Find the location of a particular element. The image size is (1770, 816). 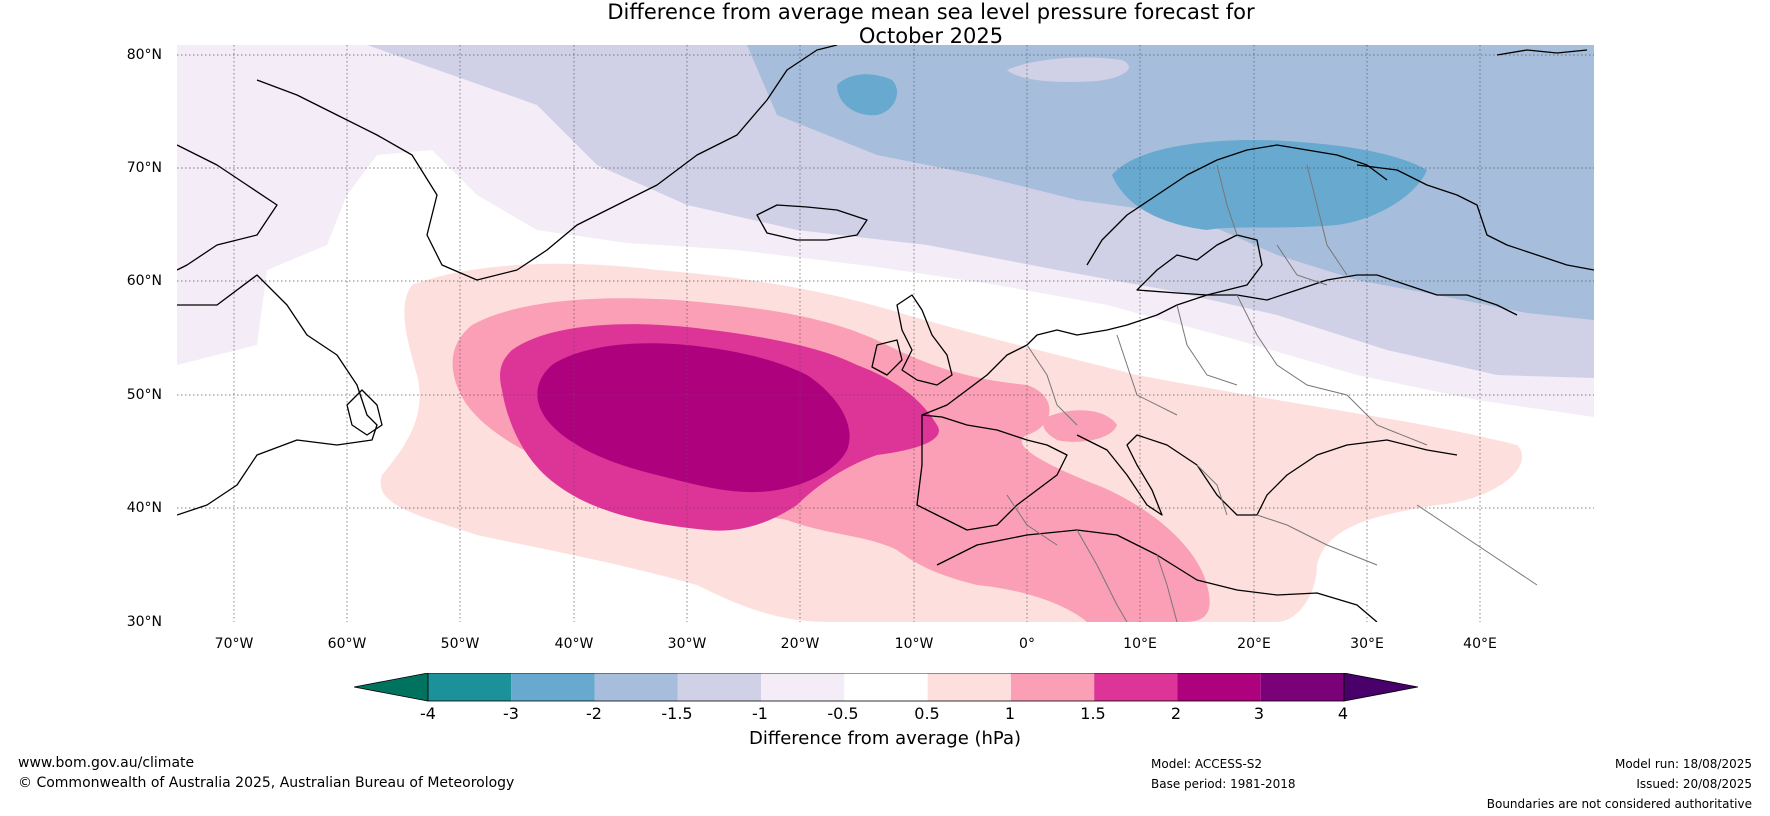

coastline-iberia is located at coordinates (992, 472).